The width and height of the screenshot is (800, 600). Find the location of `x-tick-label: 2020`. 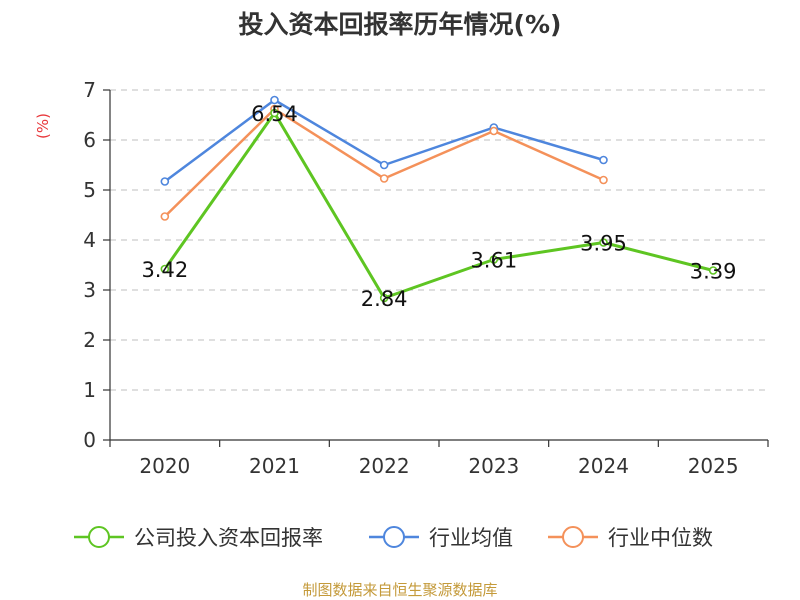

x-tick-label: 2020 is located at coordinates (164, 466).